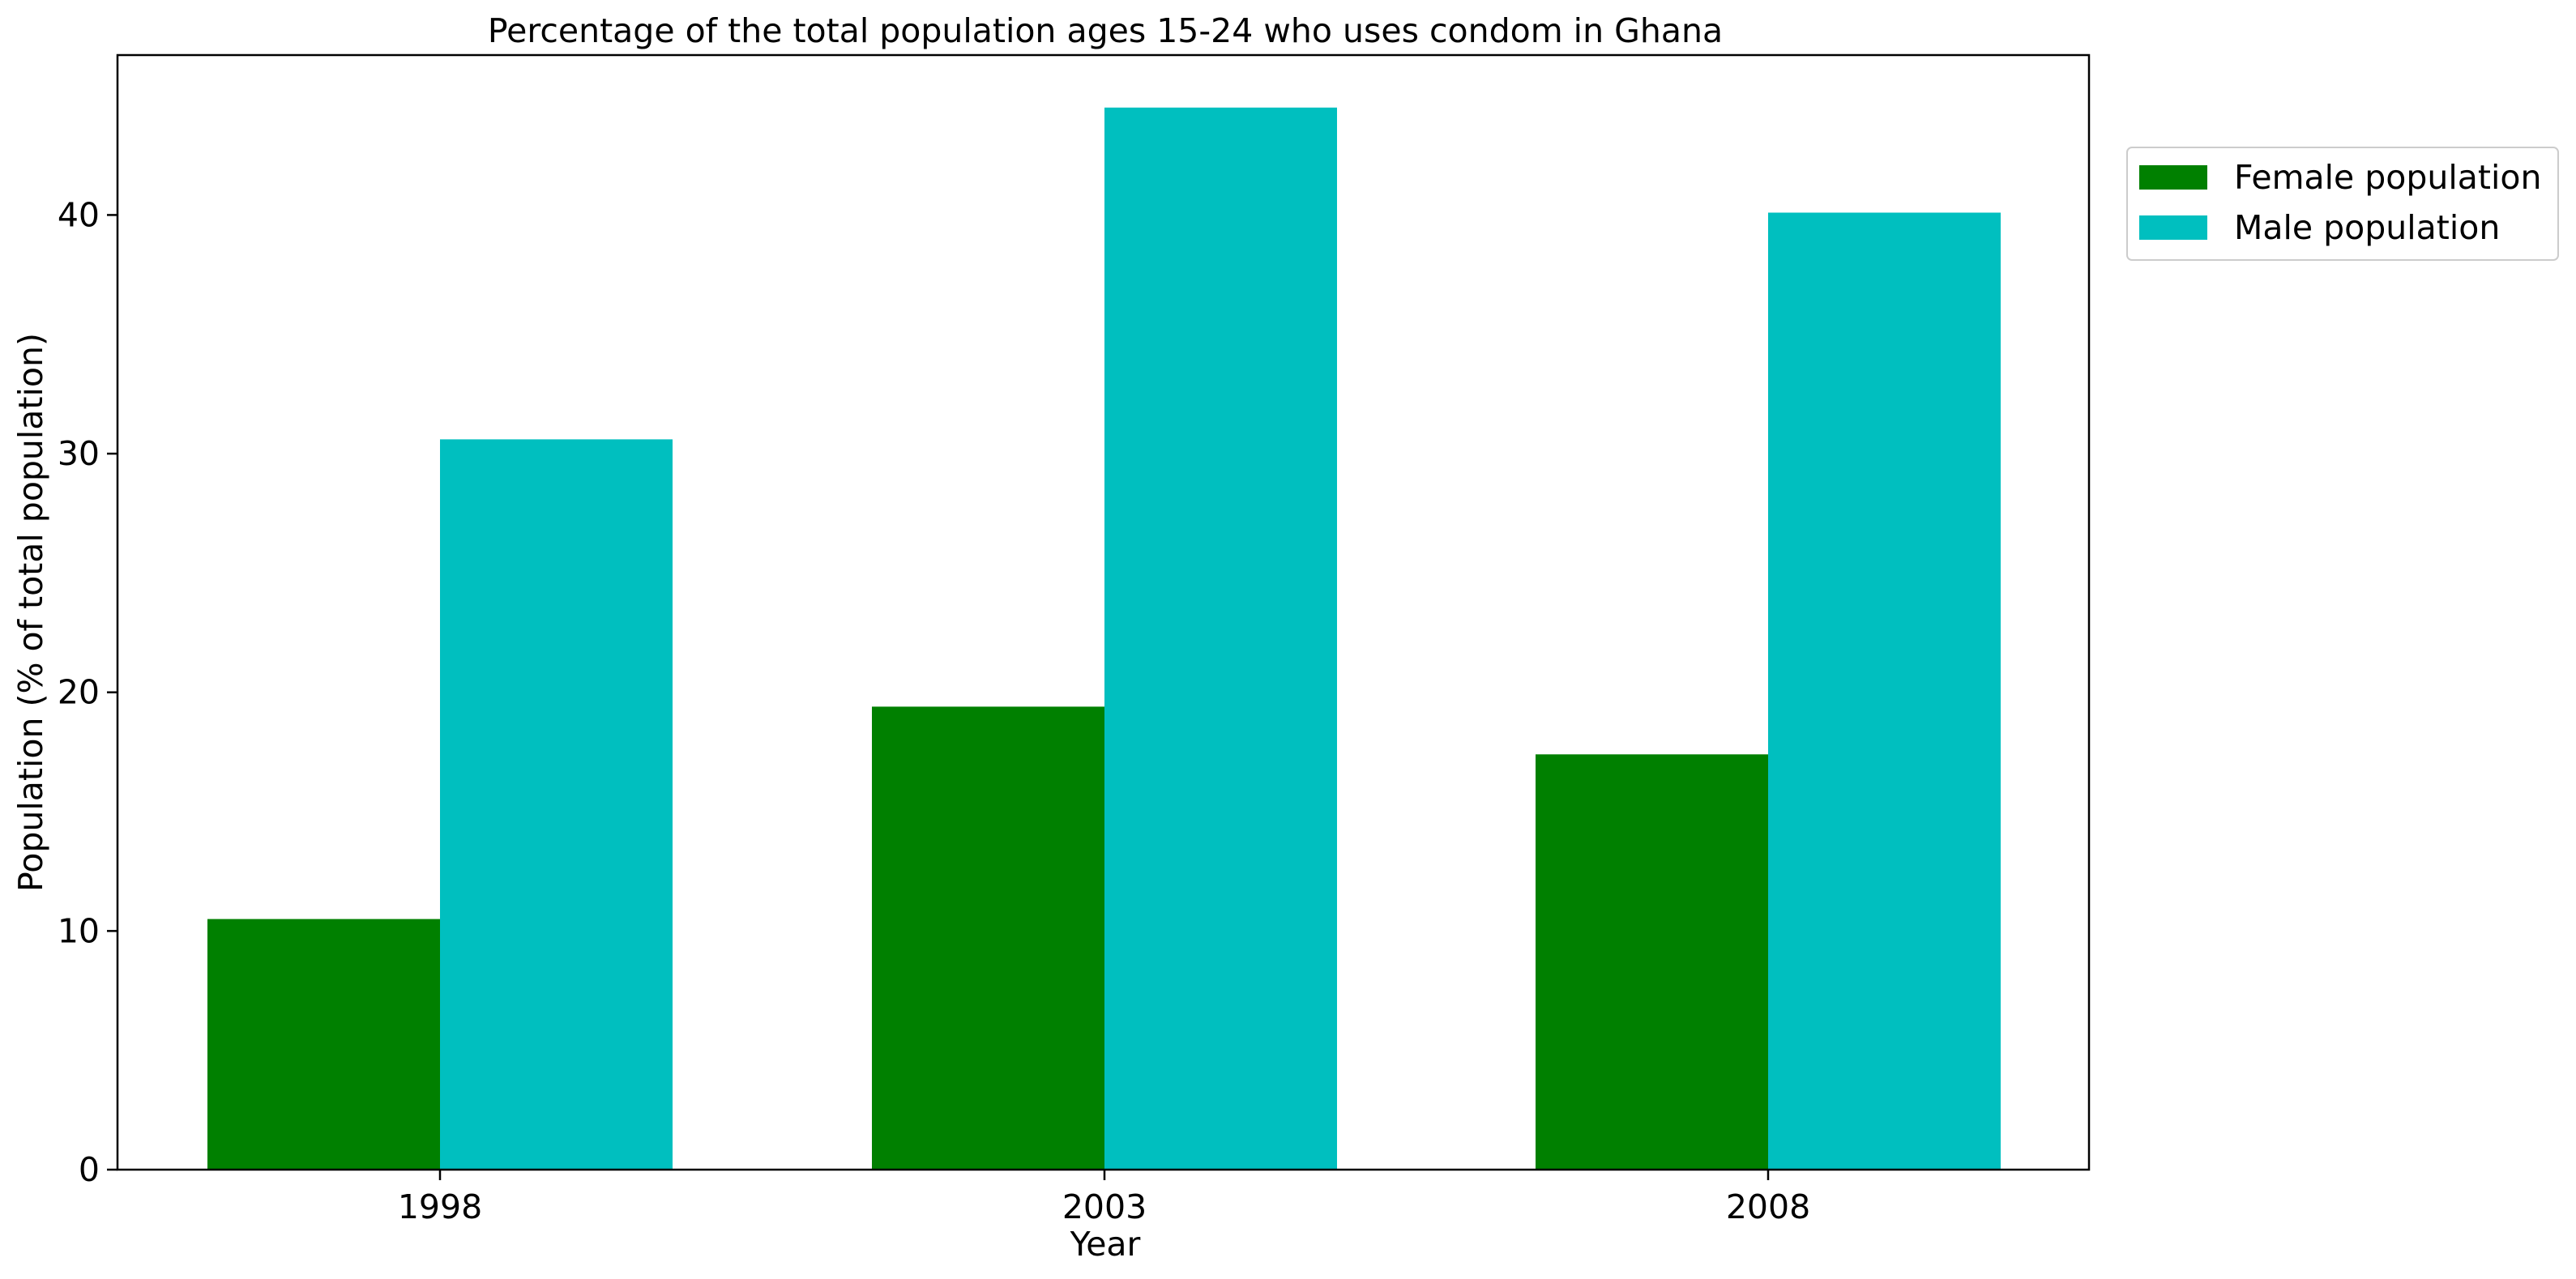 This screenshot has width=2576, height=1279. Describe the element at coordinates (323, 1044) in the screenshot. I see `bar-female-1998` at that location.